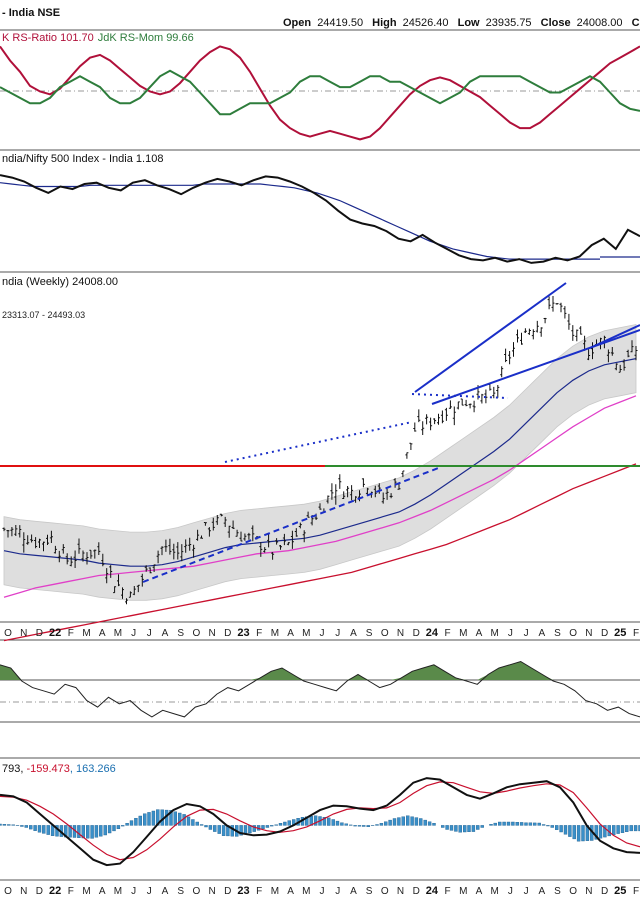 This screenshot has height=900, width=640. Describe the element at coordinates (385, 891) in the screenshot. I see `x-tick-label: O` at that location.